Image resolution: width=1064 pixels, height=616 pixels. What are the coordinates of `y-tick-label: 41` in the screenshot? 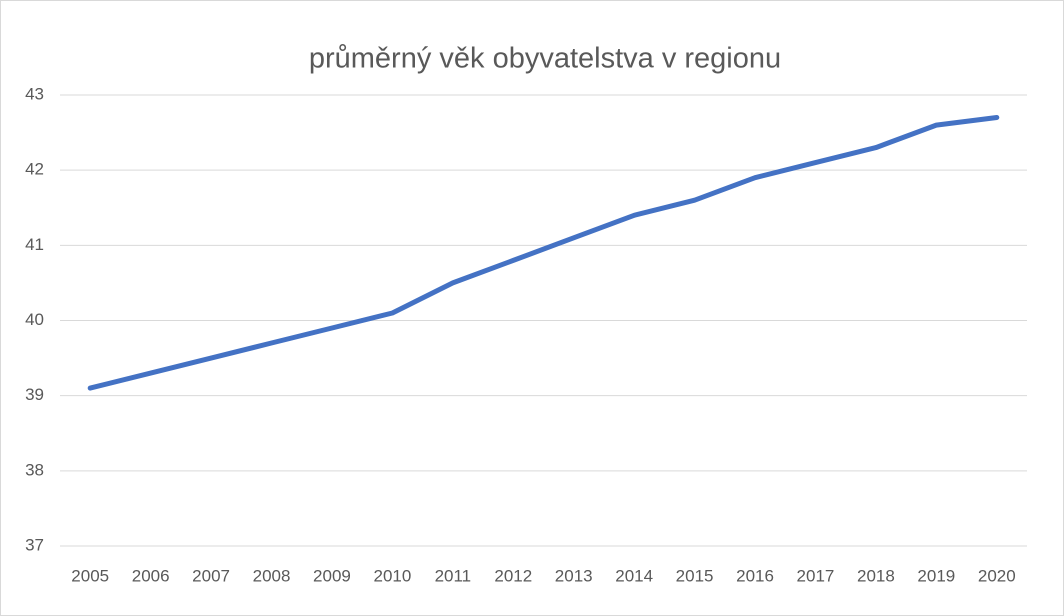 It's located at (34, 244).